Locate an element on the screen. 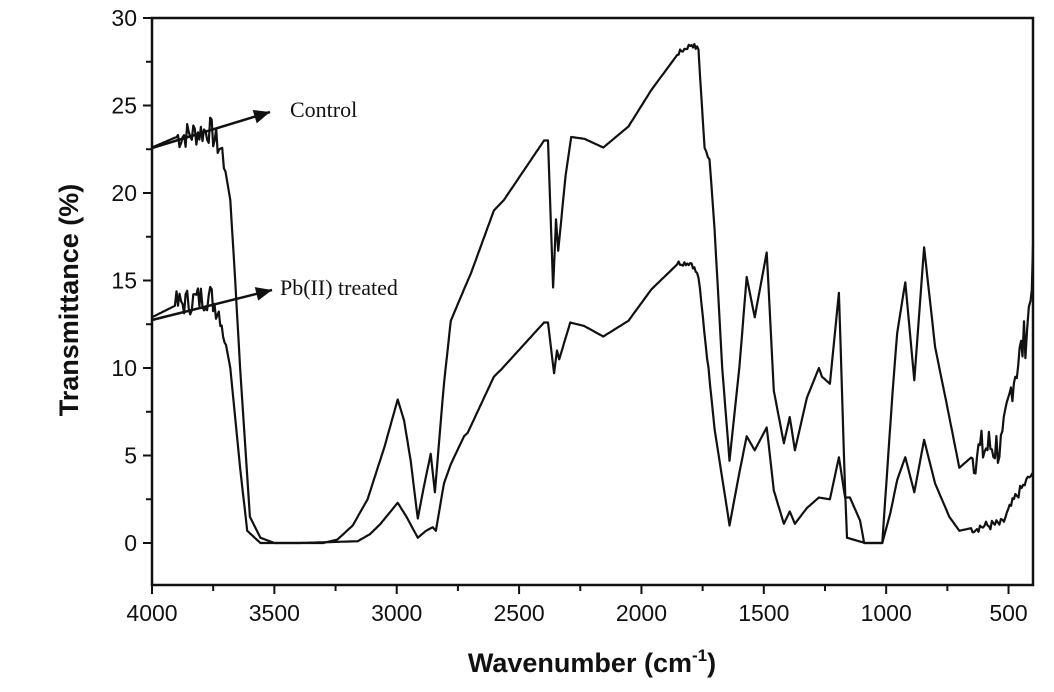 This screenshot has width=1054, height=692. annotation-pb-treated: Pb(II) treated is located at coordinates (339, 287).